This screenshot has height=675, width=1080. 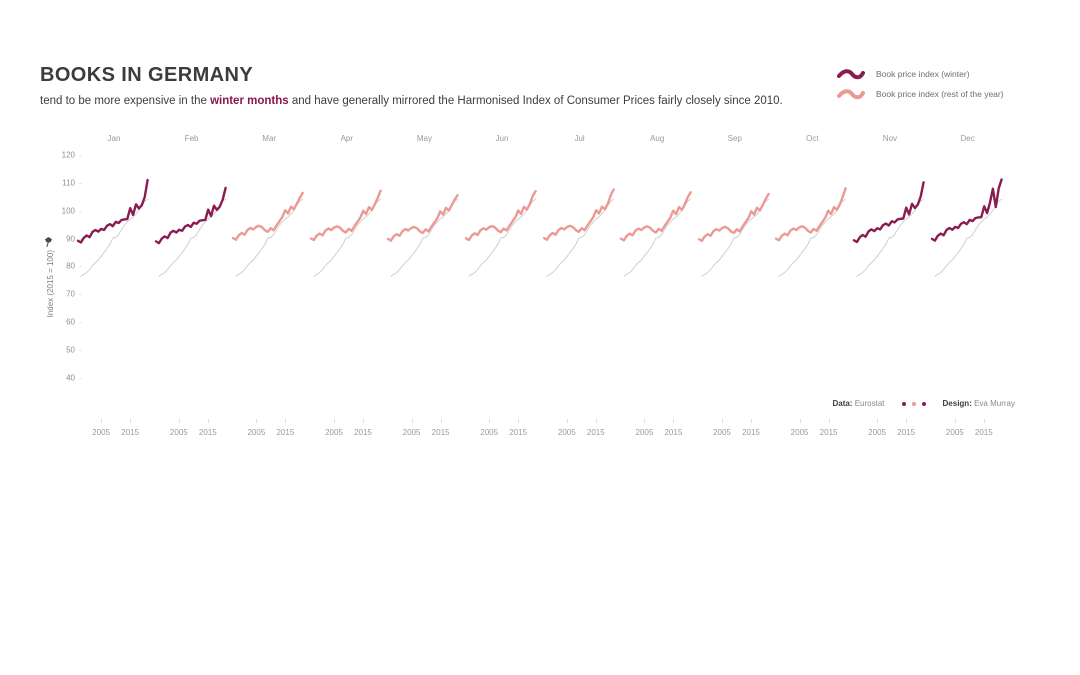 What do you see at coordinates (657, 288) in the screenshot?
I see `panel-aug: Aug 2005 2015` at bounding box center [657, 288].